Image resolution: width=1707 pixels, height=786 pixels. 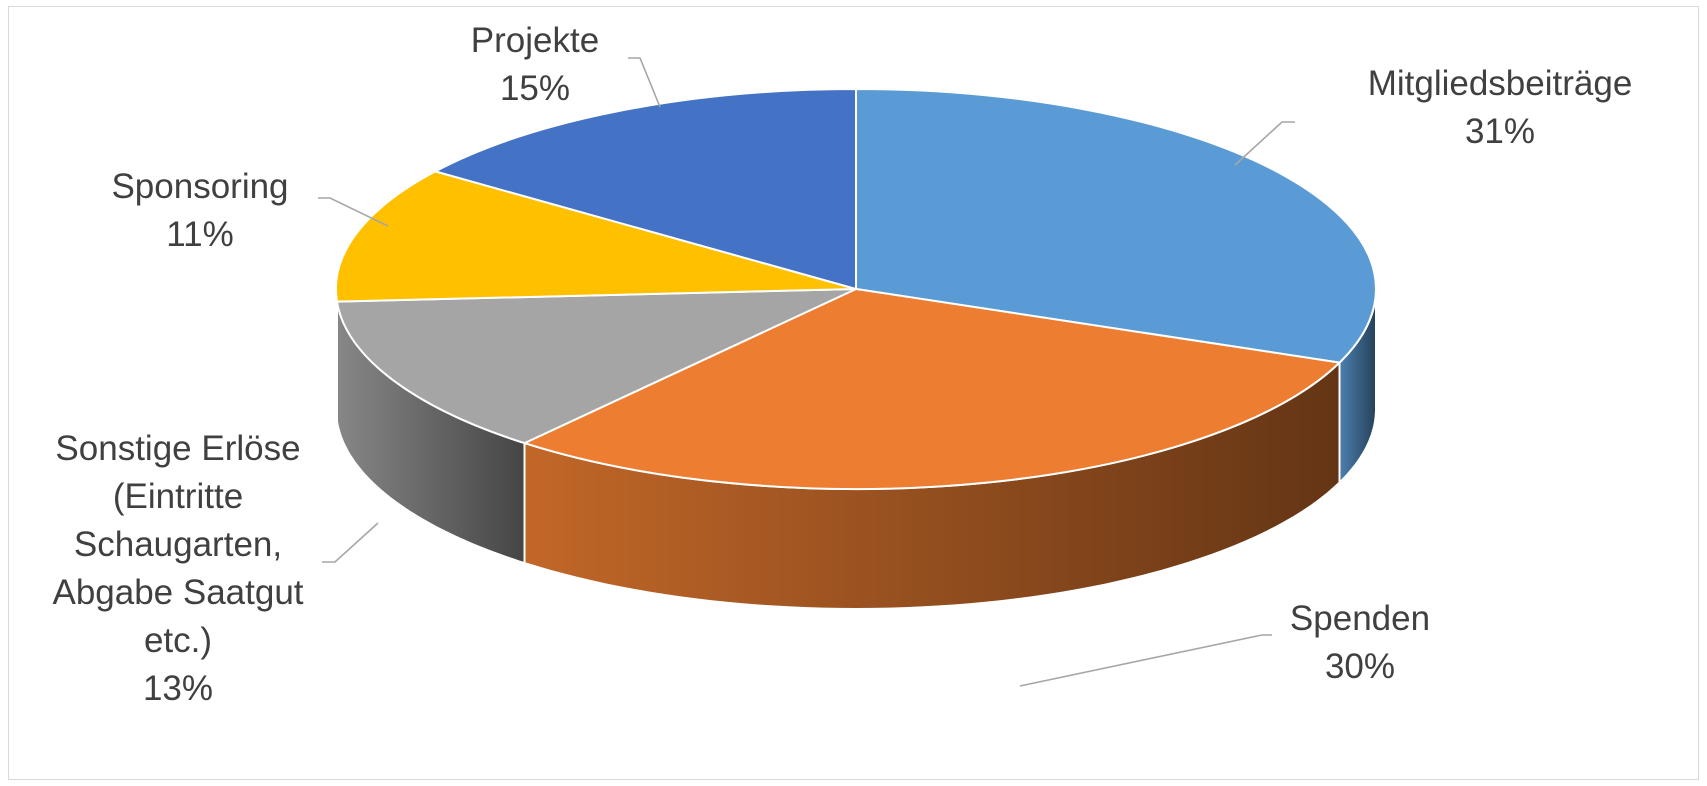 I want to click on category-label: Spenden, so click(x=1360, y=618).